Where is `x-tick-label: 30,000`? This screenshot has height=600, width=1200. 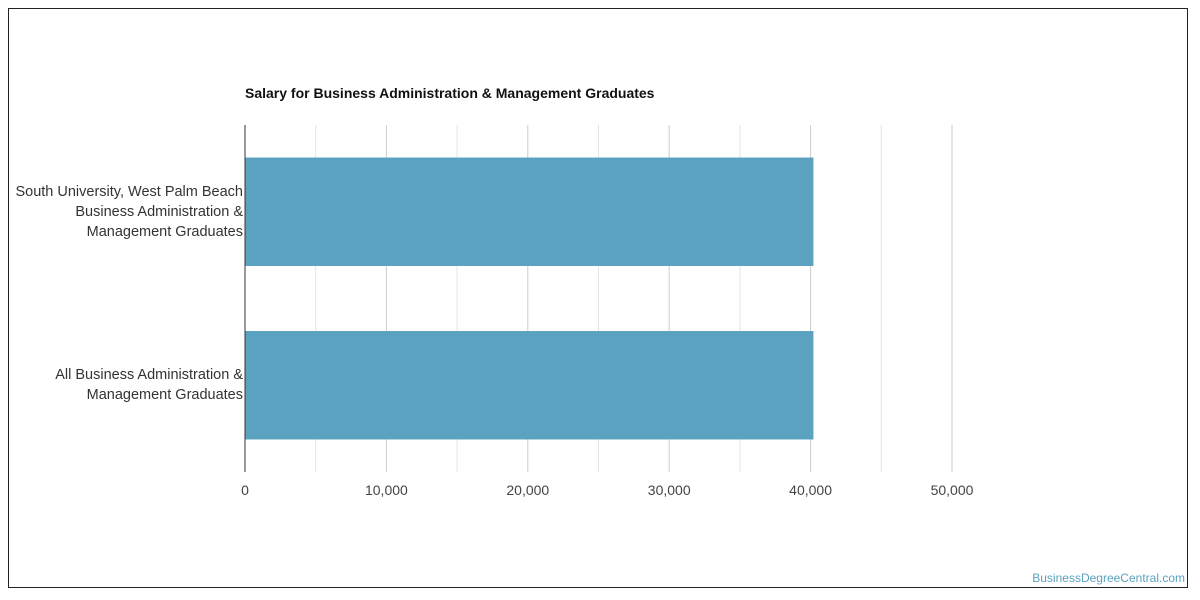
x-tick-label: 30,000 is located at coordinates (669, 490).